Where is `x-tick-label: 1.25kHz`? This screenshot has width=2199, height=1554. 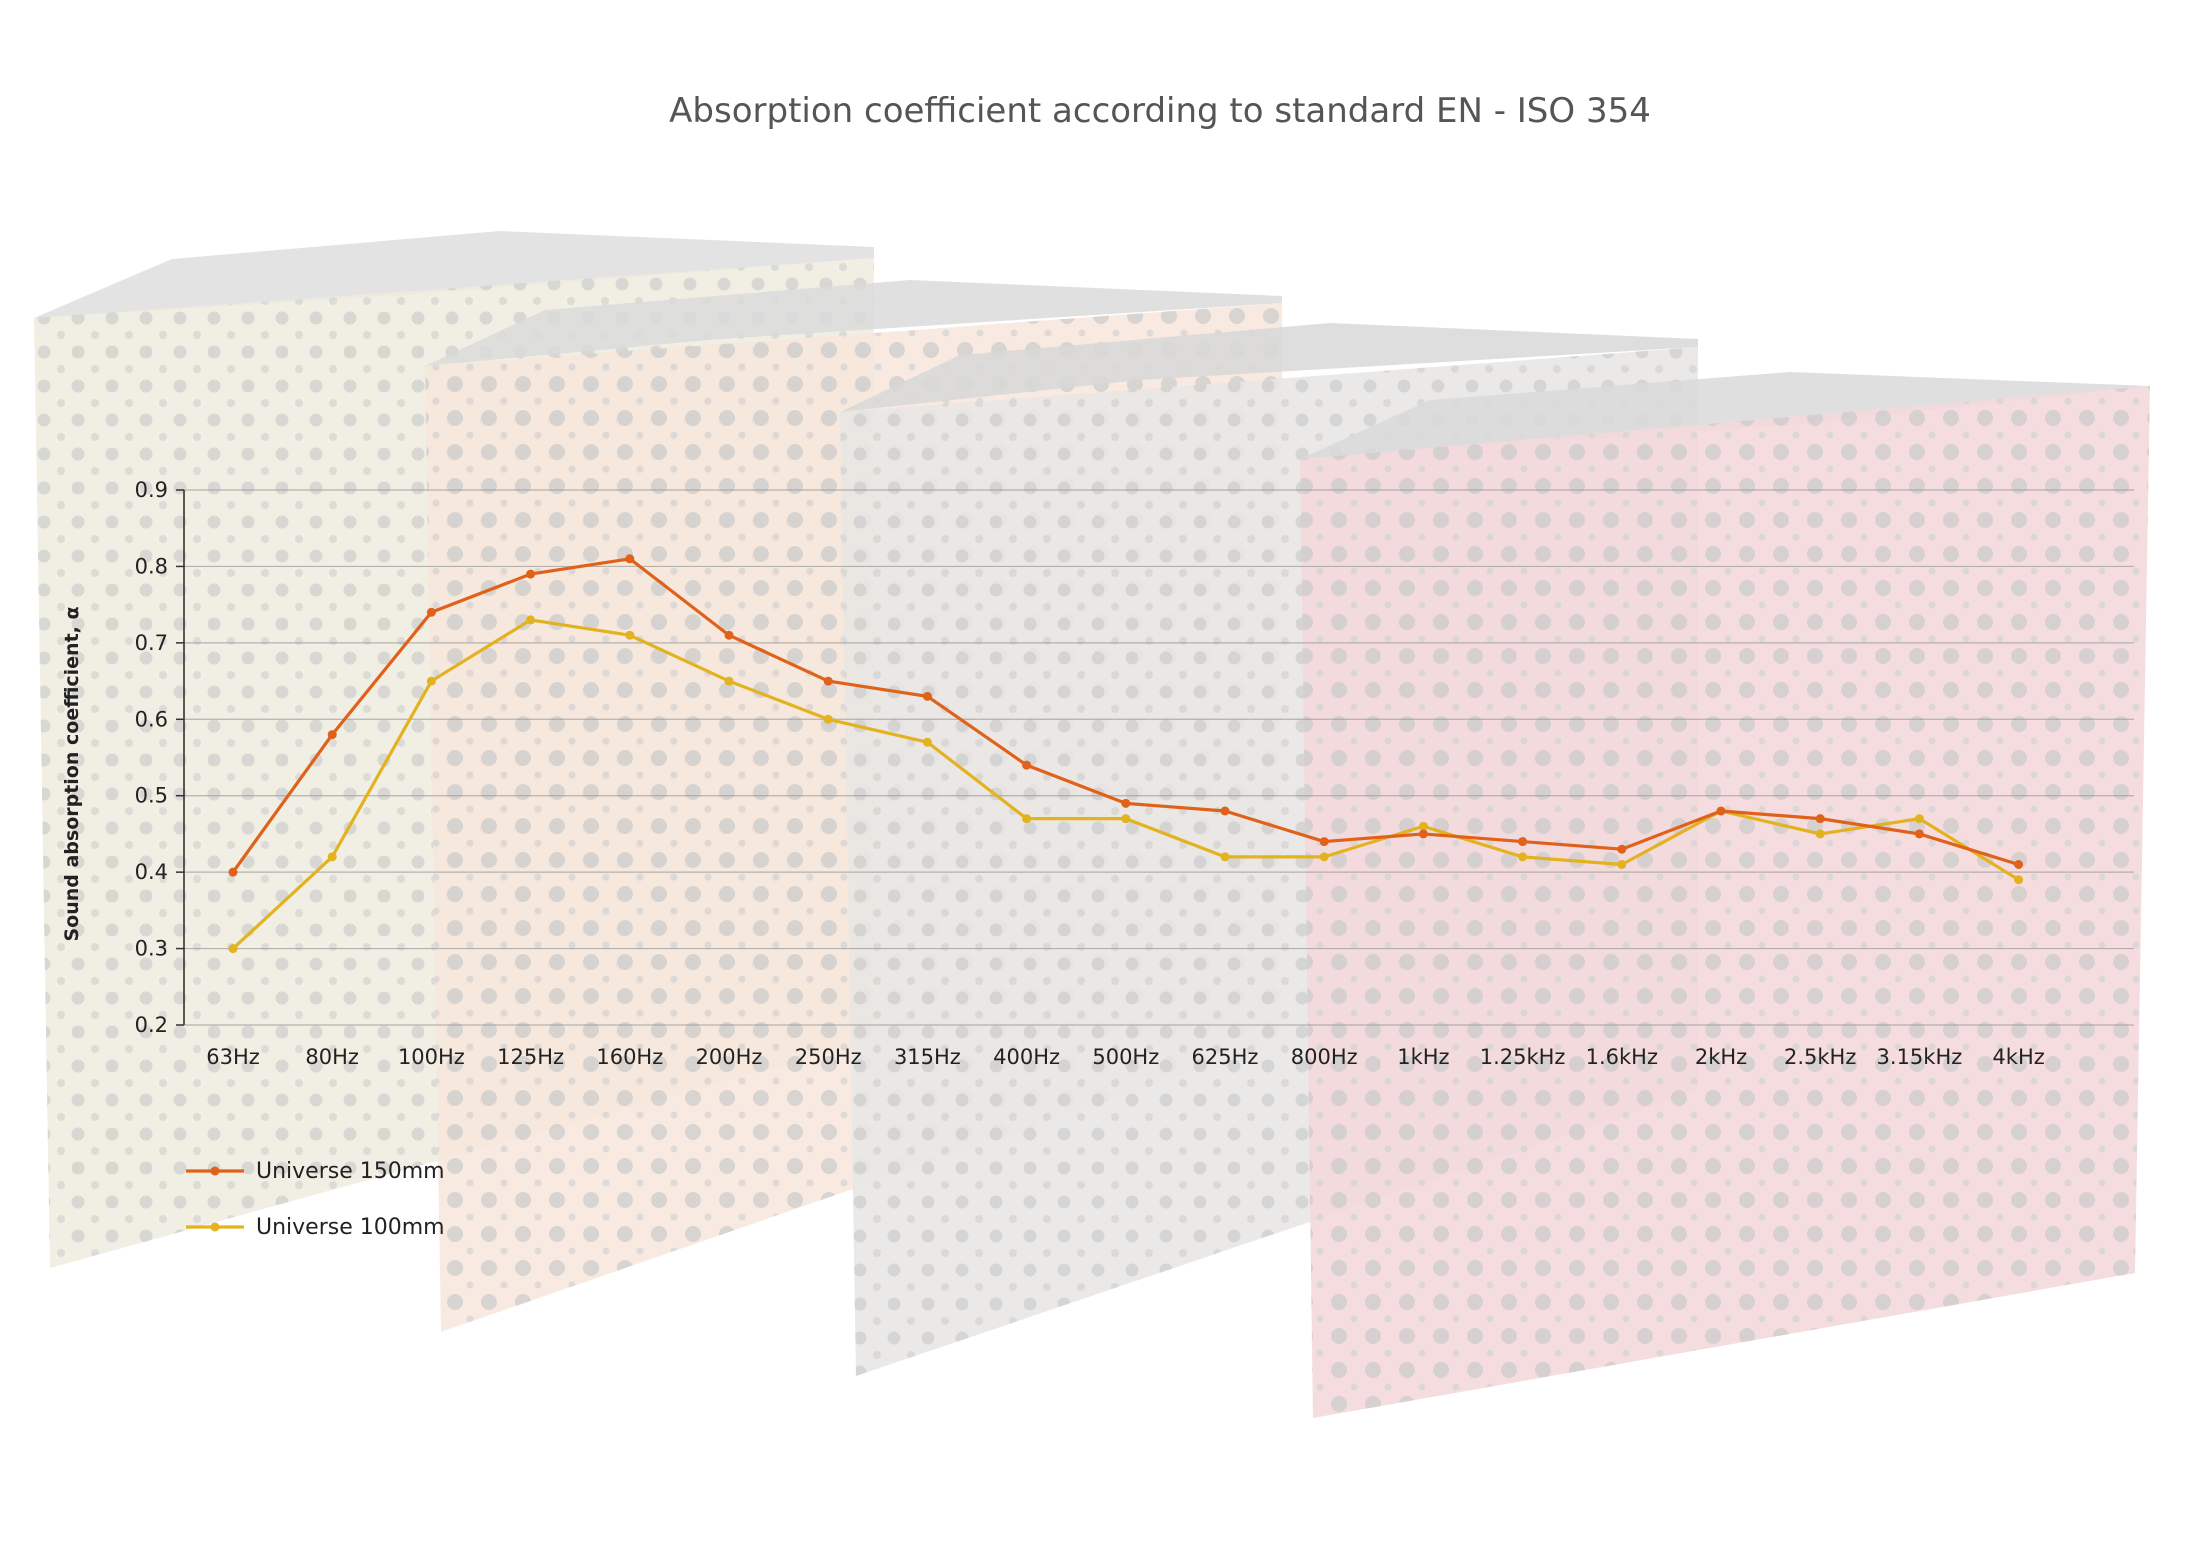 x-tick-label: 1.25kHz is located at coordinates (1523, 1057).